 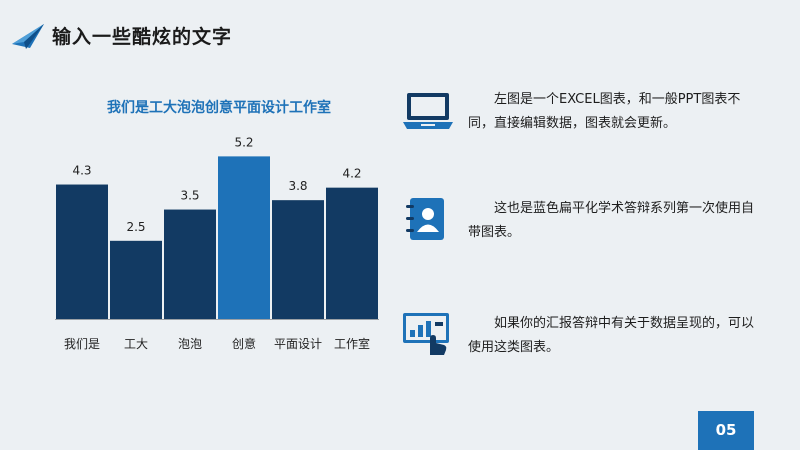 I want to click on data-label-5: 4.2, so click(x=351, y=174).